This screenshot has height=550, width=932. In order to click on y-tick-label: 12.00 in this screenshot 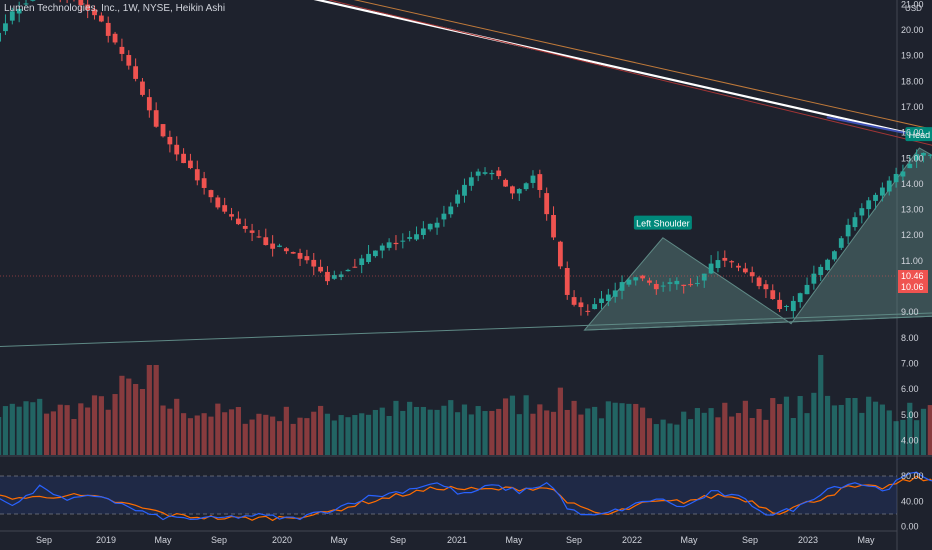, I will do `click(912, 235)`.